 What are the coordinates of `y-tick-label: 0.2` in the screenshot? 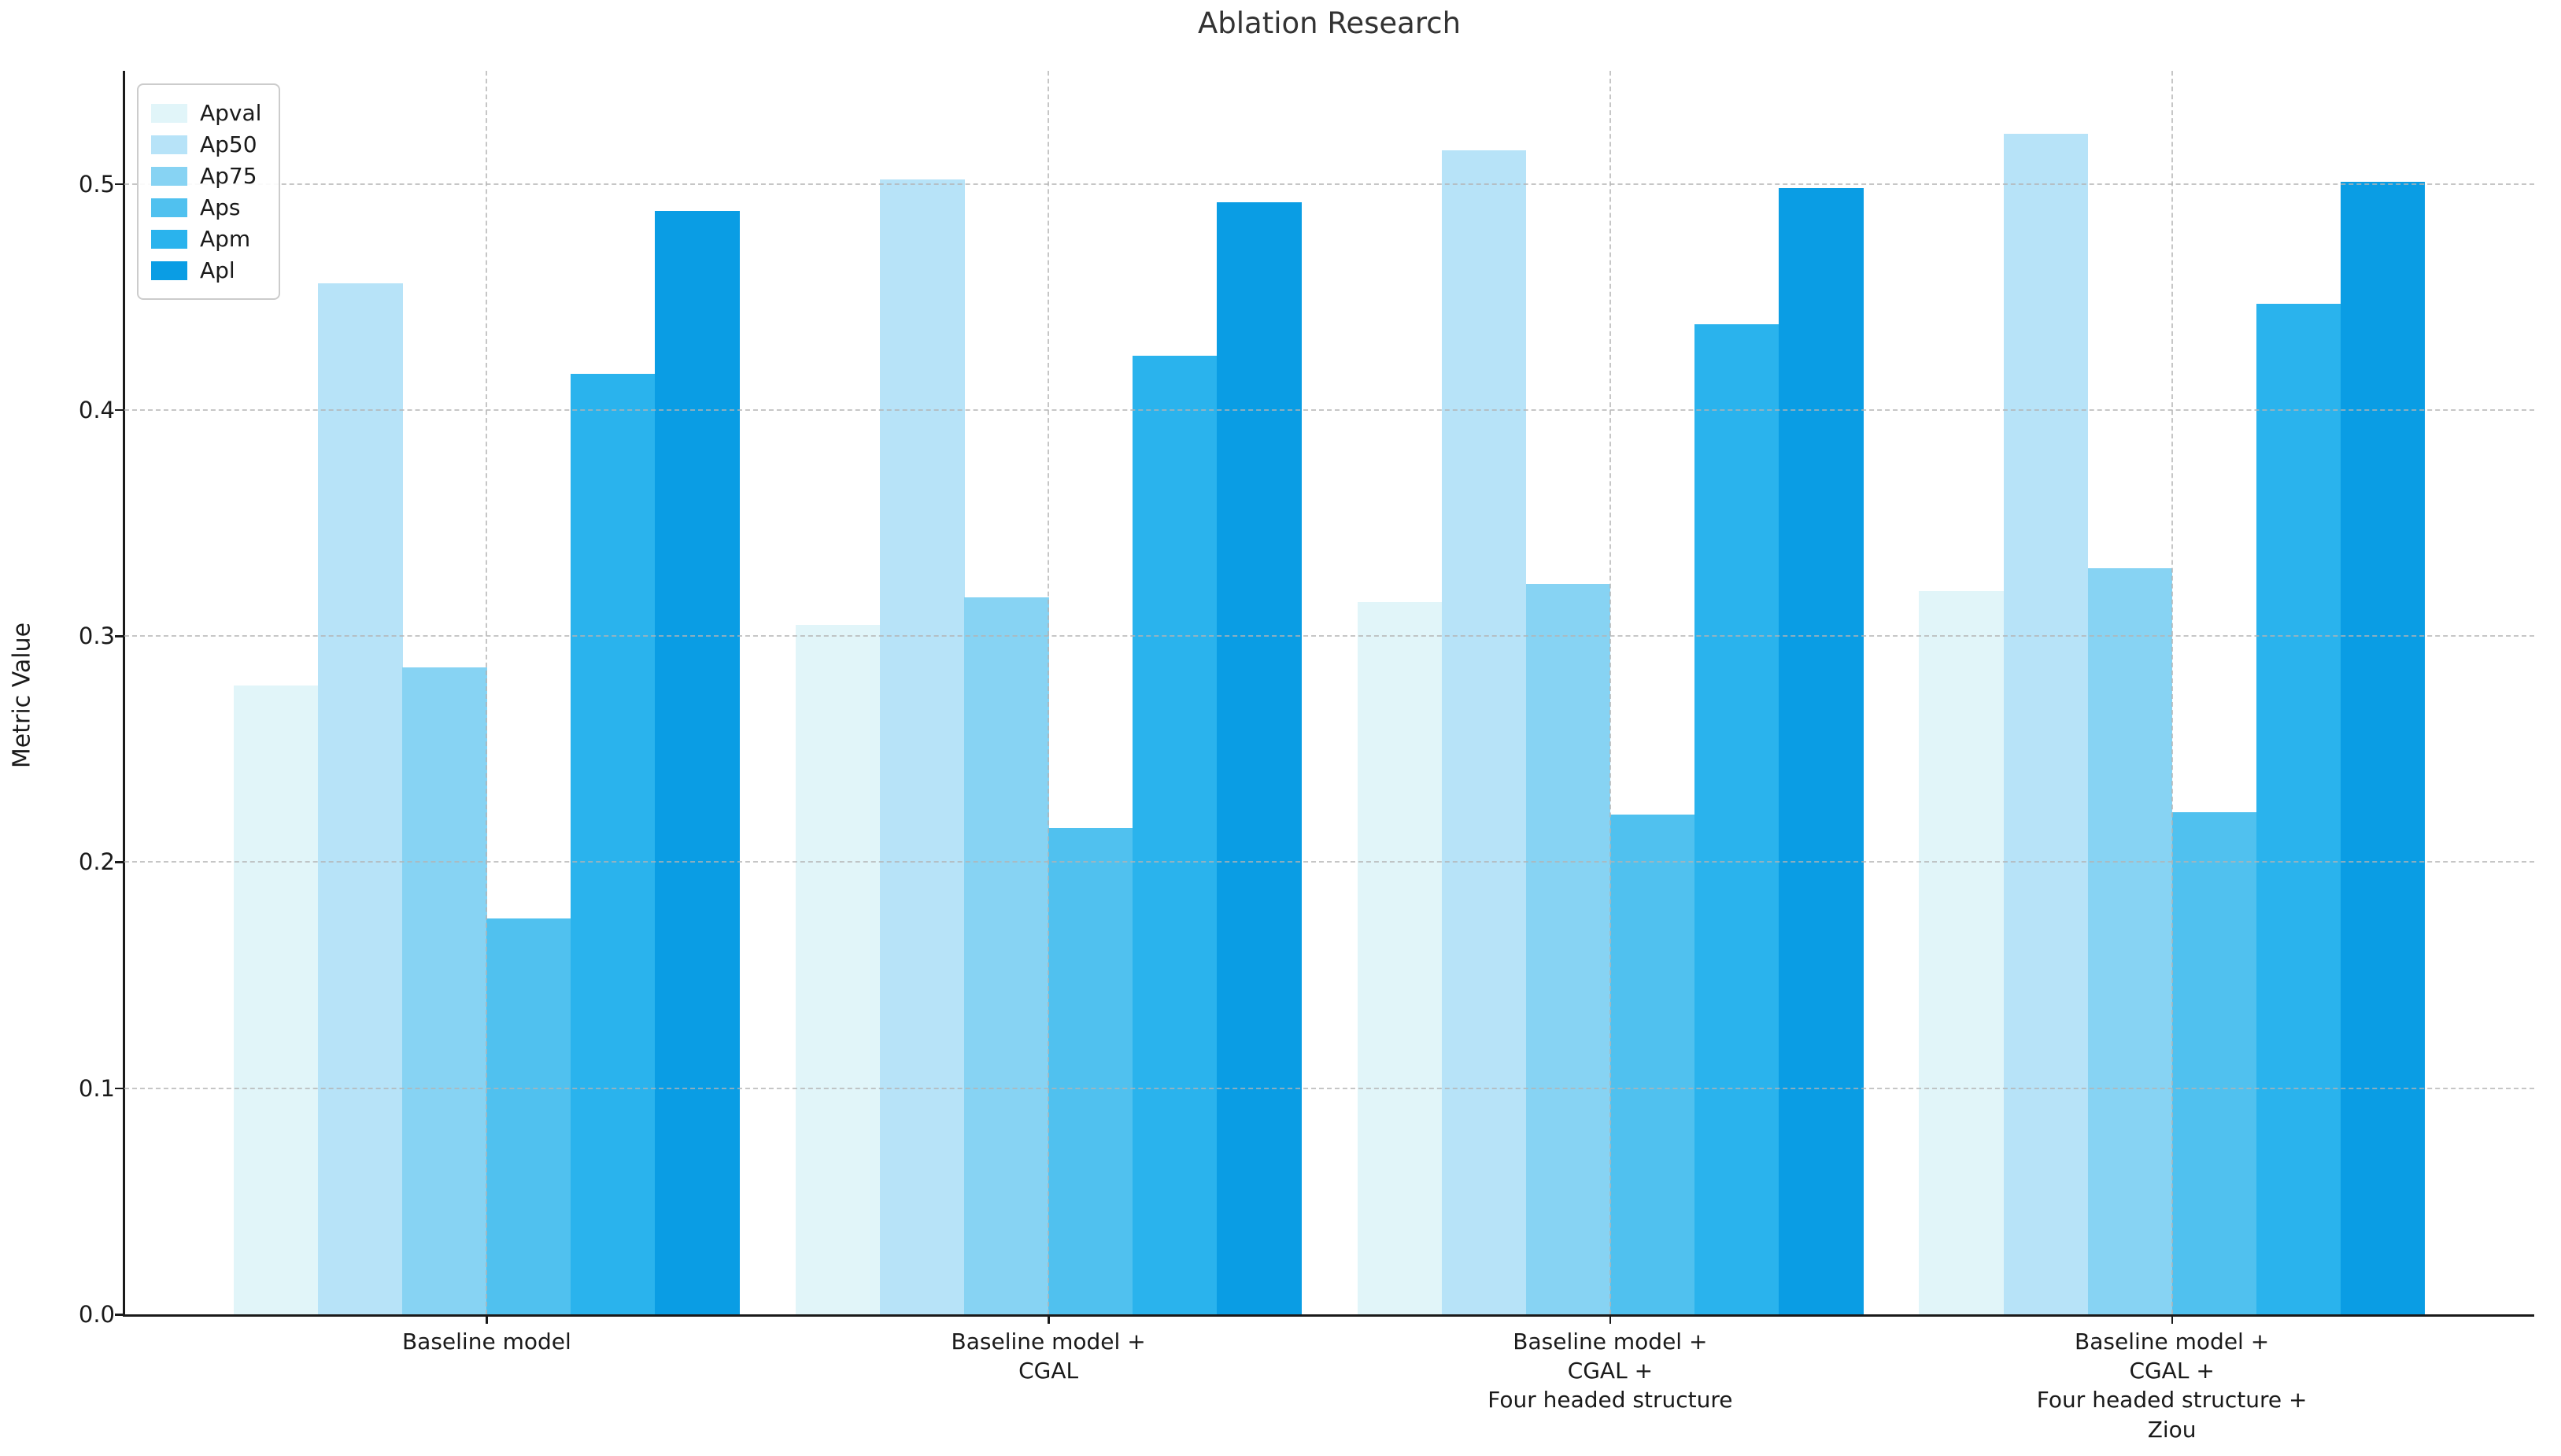 It's located at (96, 862).